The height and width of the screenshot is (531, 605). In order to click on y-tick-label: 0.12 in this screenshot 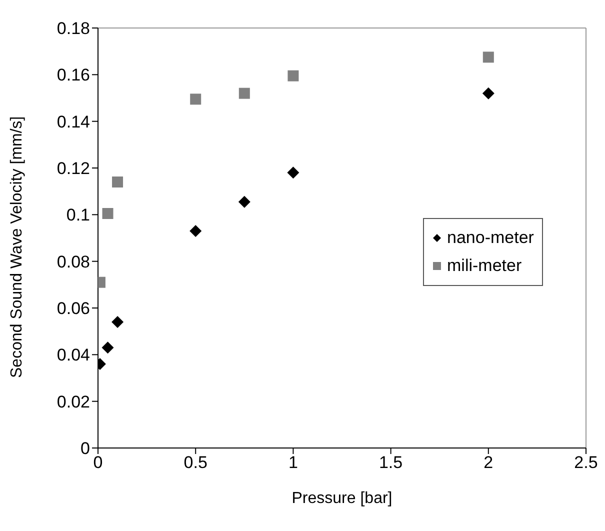, I will do `click(73, 168)`.